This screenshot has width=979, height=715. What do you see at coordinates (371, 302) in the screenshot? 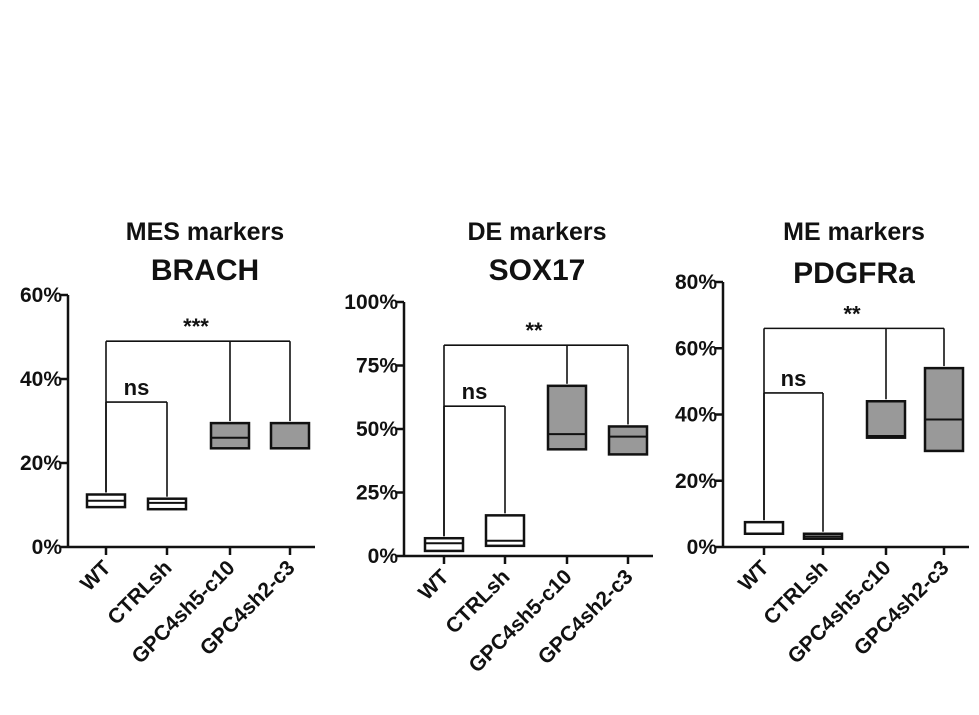
I see `y-tick-label: 100%` at bounding box center [371, 302].